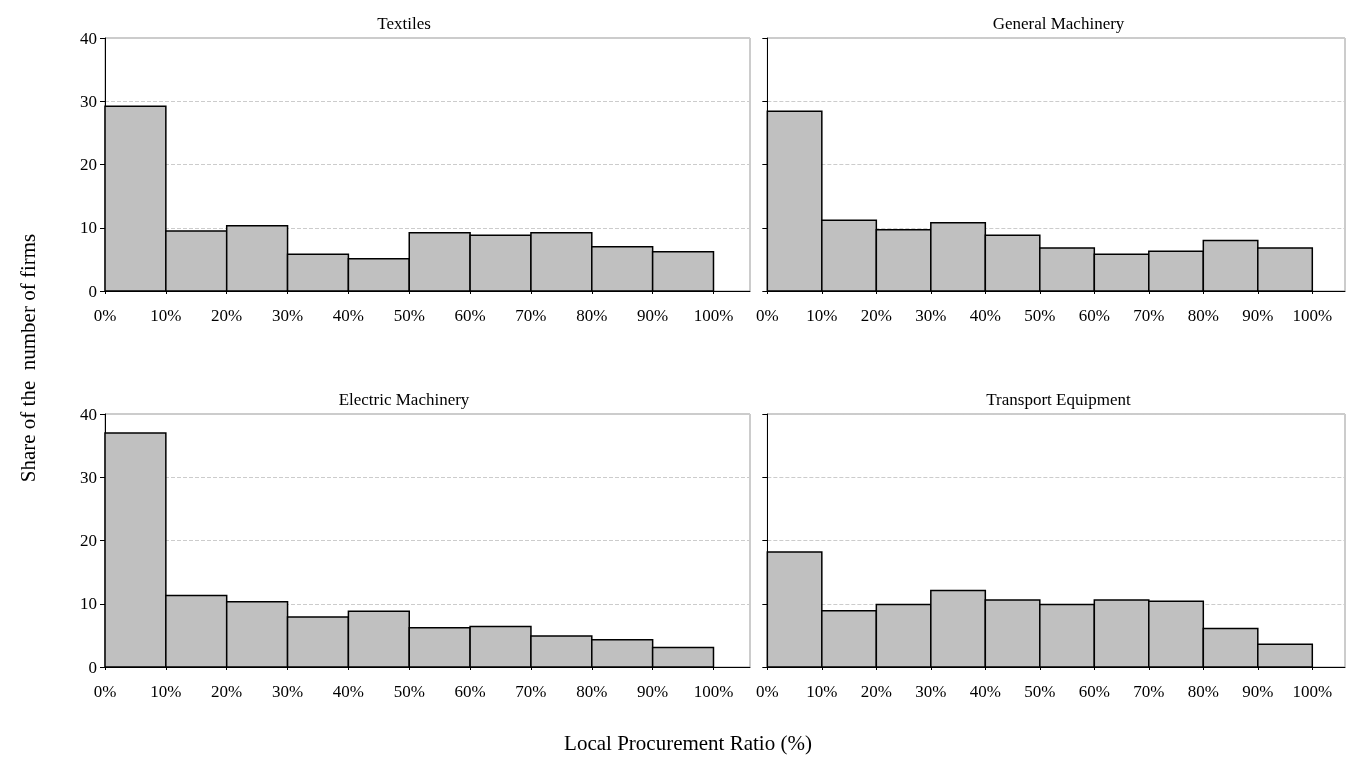 This screenshot has height=769, width=1372. What do you see at coordinates (404, 23) in the screenshot?
I see `chart-title: Textiles` at bounding box center [404, 23].